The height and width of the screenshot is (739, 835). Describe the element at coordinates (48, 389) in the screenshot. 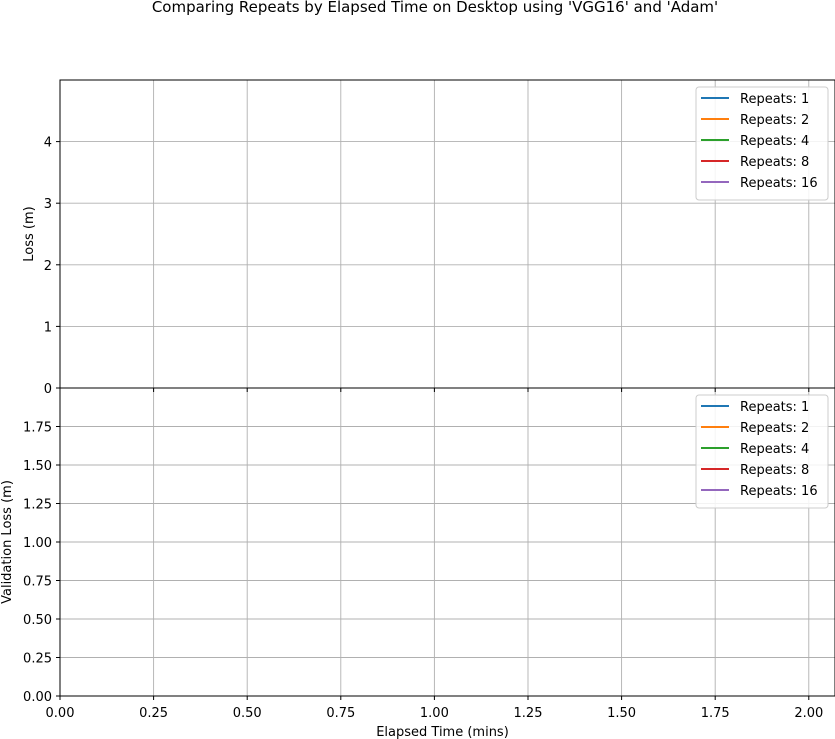

I see `loss-y-tick-label: 0` at that location.